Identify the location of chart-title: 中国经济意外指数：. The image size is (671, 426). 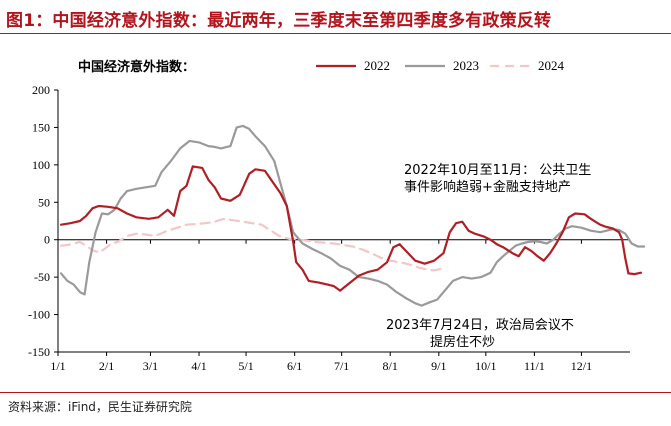
(136, 67).